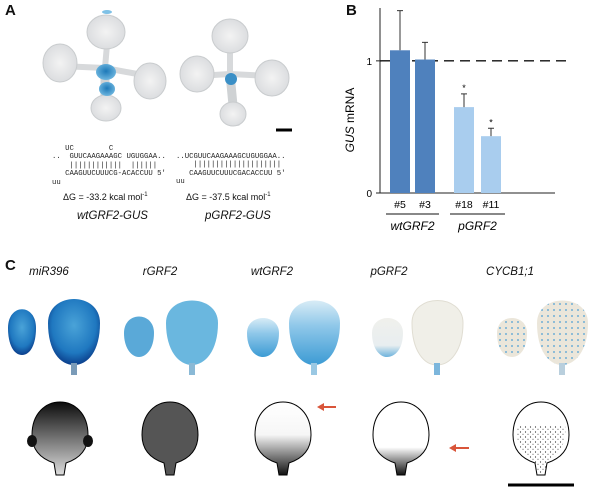 This screenshot has width=592, height=491. What do you see at coordinates (105, 165) in the screenshot?
I see `seq-bars: |||||||||||| ||||||` at bounding box center [105, 165].